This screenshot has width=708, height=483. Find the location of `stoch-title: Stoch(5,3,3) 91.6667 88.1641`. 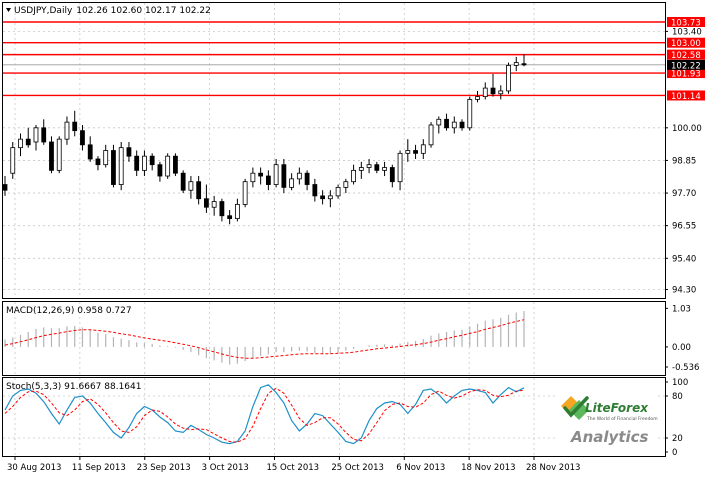

stoch-title: Stoch(5,3,3) 91.6667 88.1641 is located at coordinates (73, 387).